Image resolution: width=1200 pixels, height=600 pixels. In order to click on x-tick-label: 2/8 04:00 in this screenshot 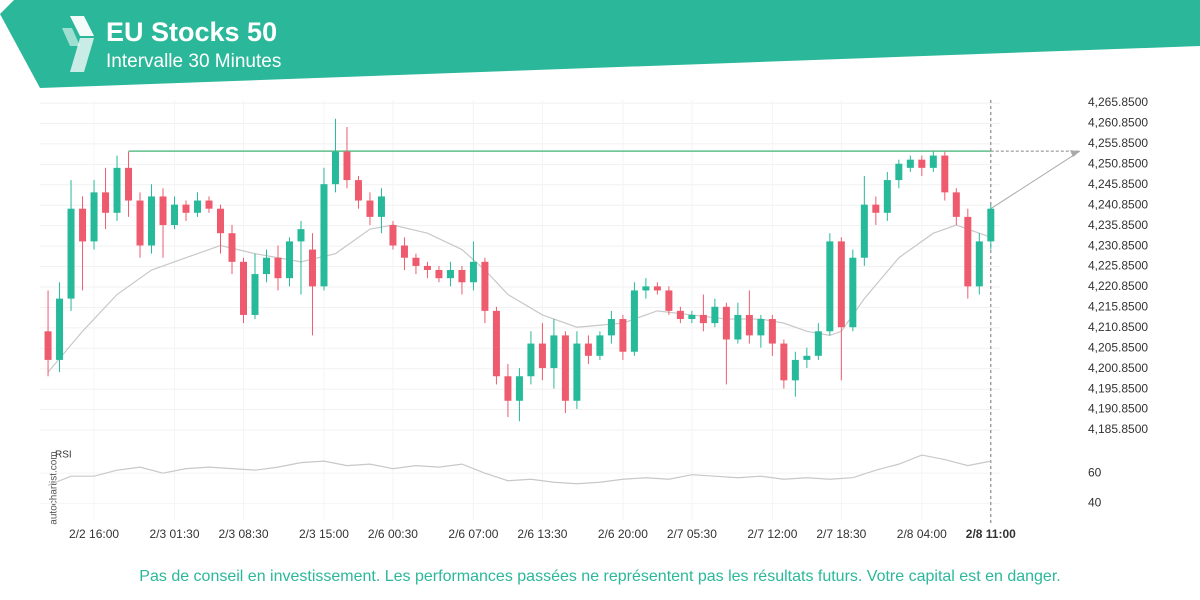, I will do `click(922, 534)`.